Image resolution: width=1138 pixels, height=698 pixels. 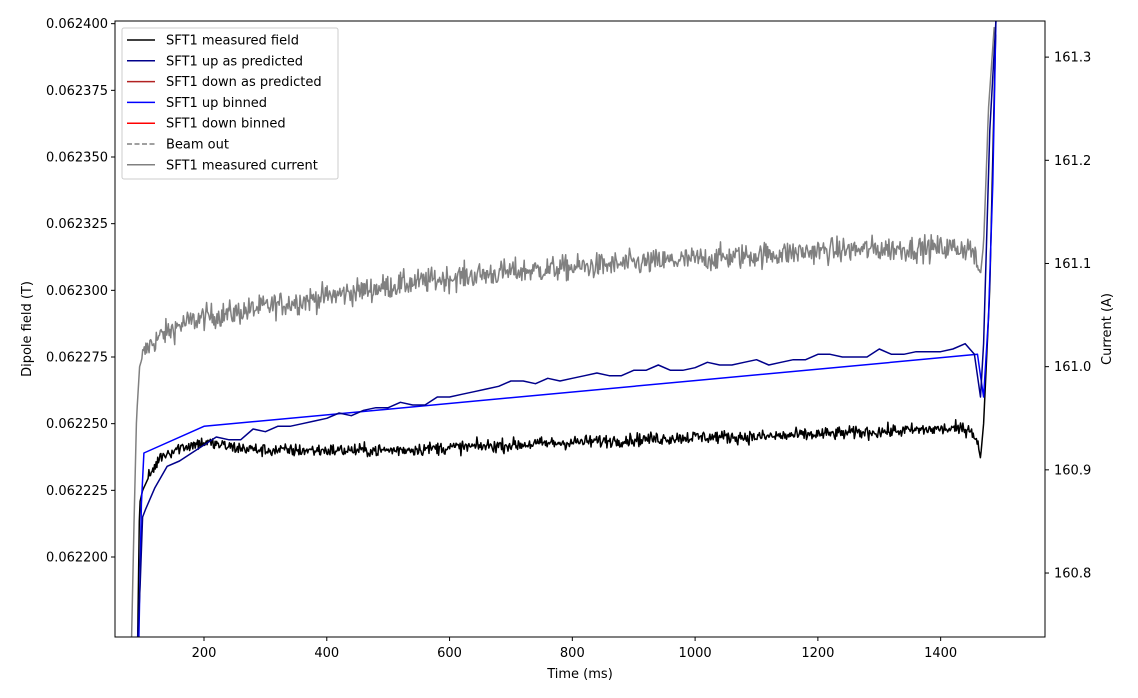 What do you see at coordinates (244, 82) in the screenshot?
I see `legend-label: SFT1 down as predicted` at bounding box center [244, 82].